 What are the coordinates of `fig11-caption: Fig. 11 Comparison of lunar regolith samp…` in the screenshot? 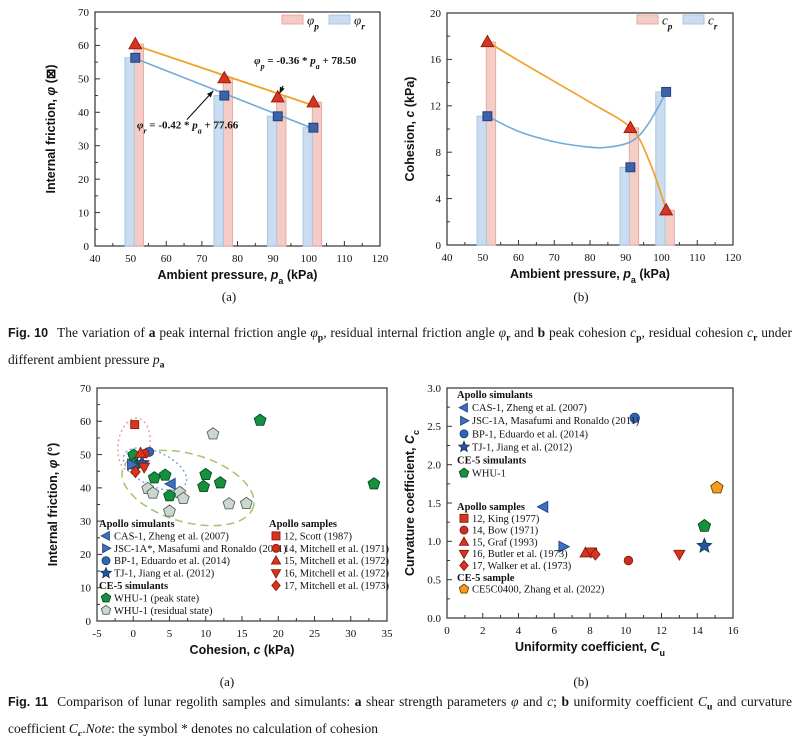 It's located at (400, 713).